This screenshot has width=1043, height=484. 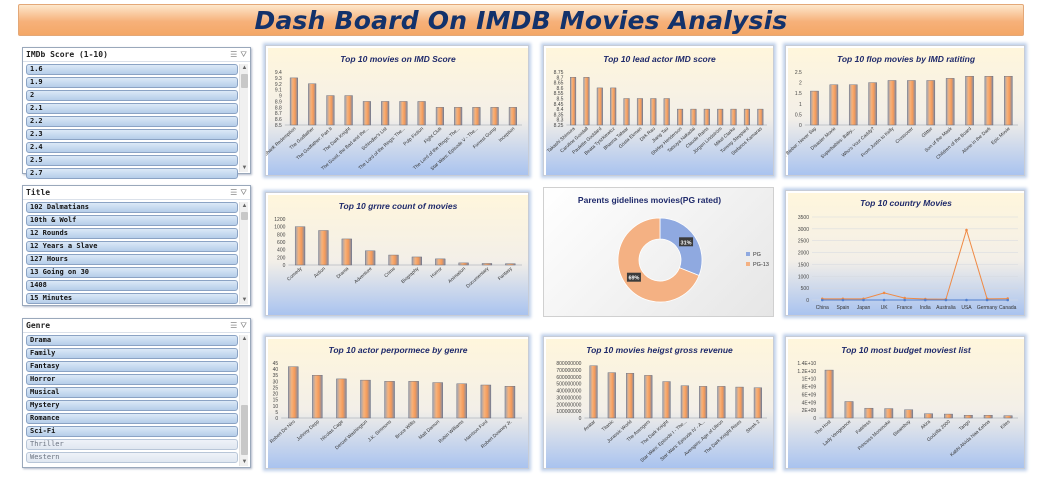 What do you see at coordinates (132, 259) in the screenshot?
I see `slicer-item: 127 Hours` at bounding box center [132, 259].